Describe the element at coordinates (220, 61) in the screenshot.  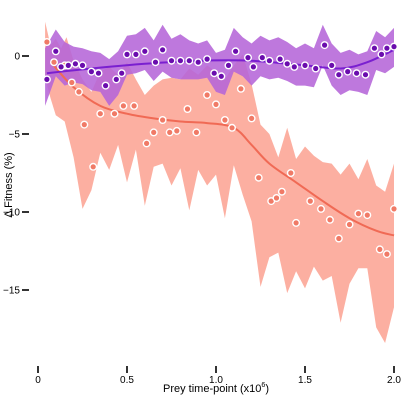
I see `purple-trend-line` at that location.